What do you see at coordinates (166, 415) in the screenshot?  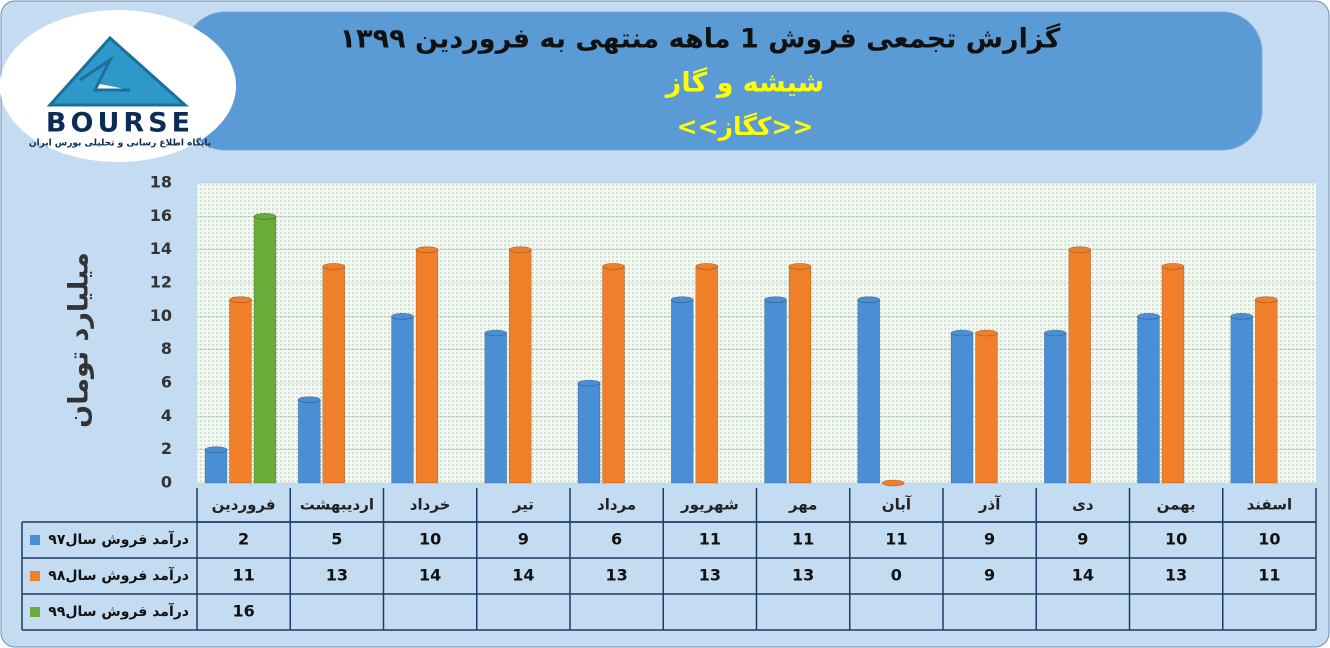 I see `y-tick-label: 4` at bounding box center [166, 415].